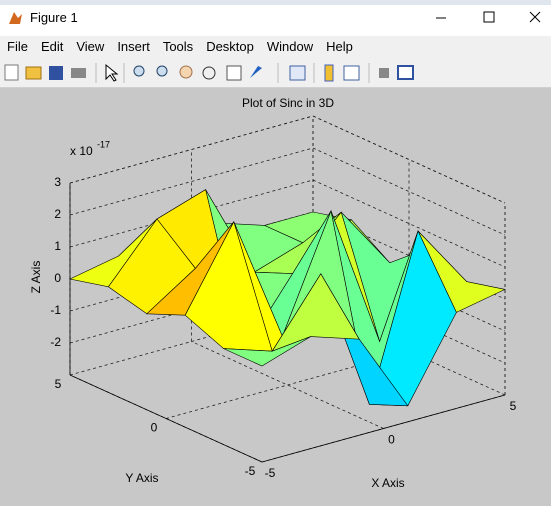  Describe the element at coordinates (57, 246) in the screenshot. I see `z-tick-label: 1` at that location.